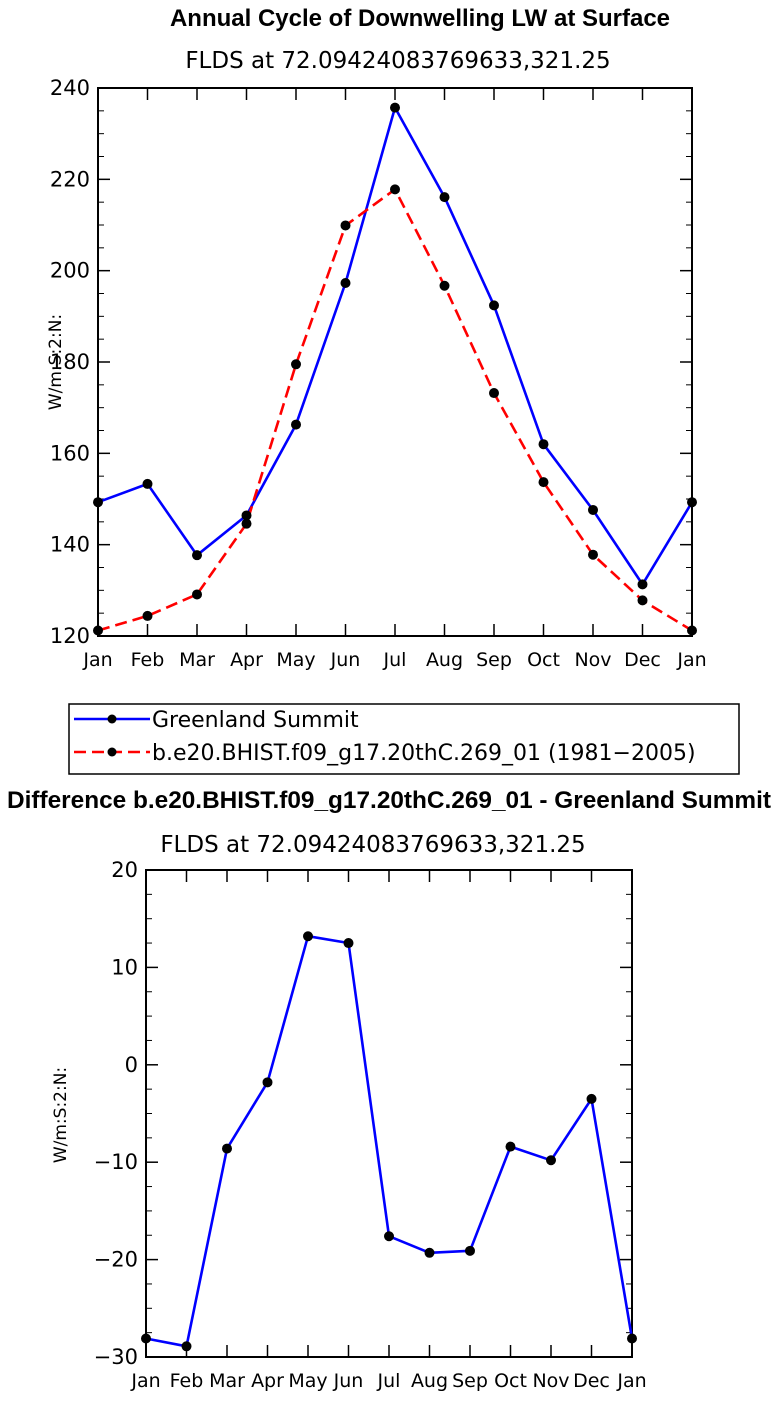  What do you see at coordinates (550, 1381) in the screenshot?
I see `chart2-x-tick-label-nov: Nov` at bounding box center [550, 1381].